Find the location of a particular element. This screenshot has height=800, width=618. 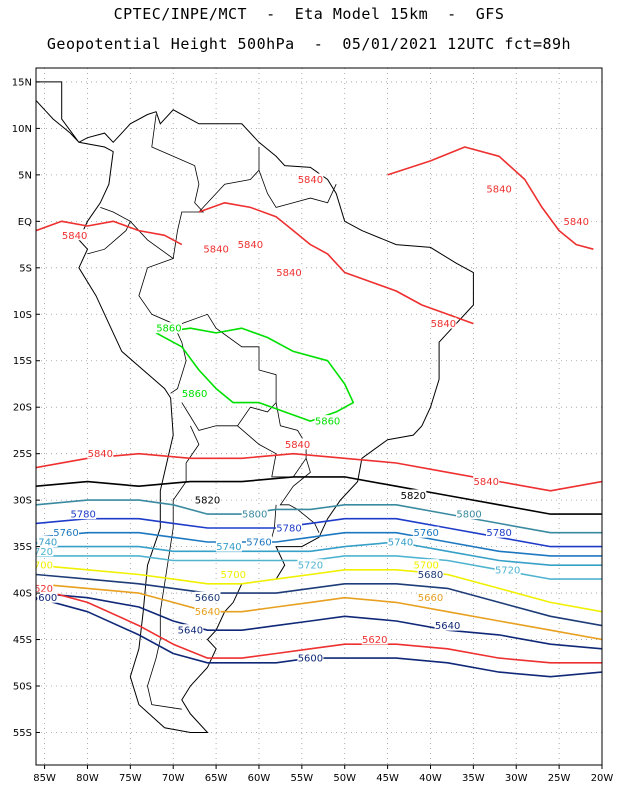

tick-label-lon: 45W is located at coordinates (387, 778).